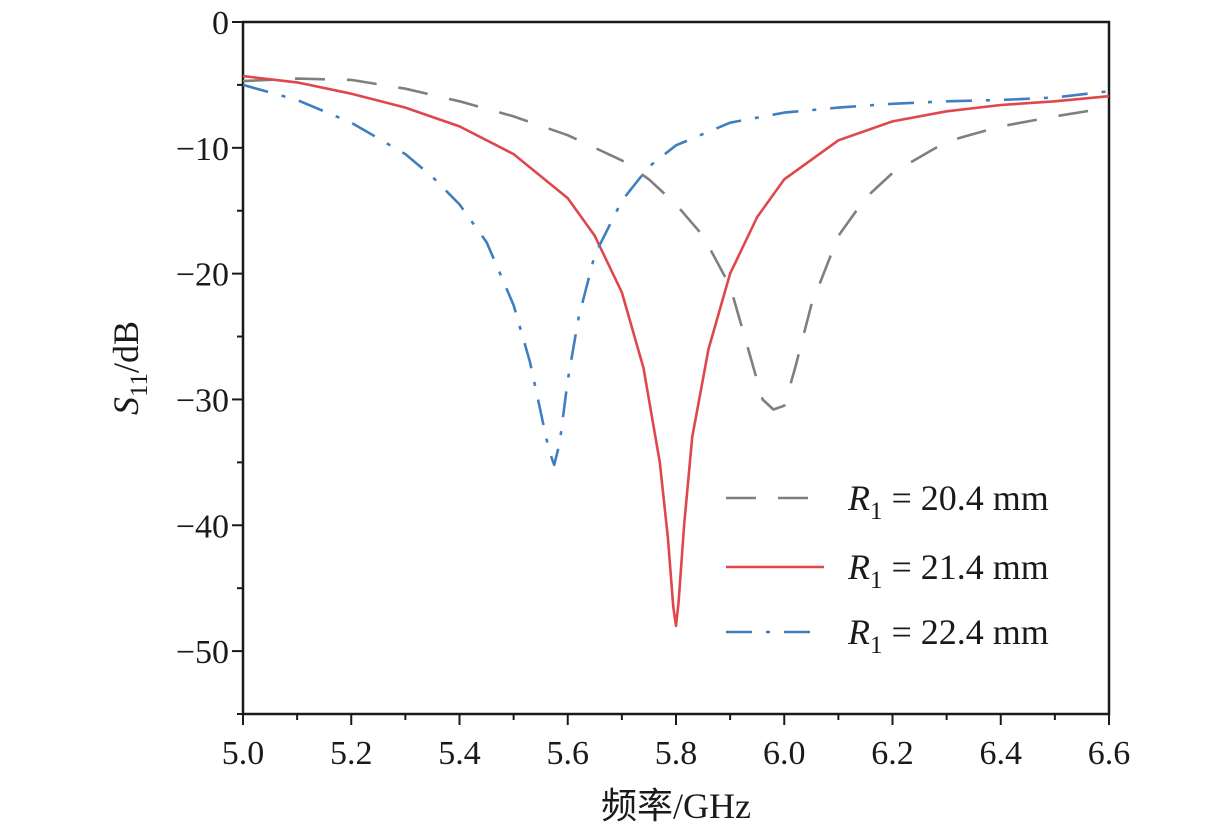 This screenshot has width=1228, height=831. I want to click on legend-value: = 21.4 mm, so click(966, 567).